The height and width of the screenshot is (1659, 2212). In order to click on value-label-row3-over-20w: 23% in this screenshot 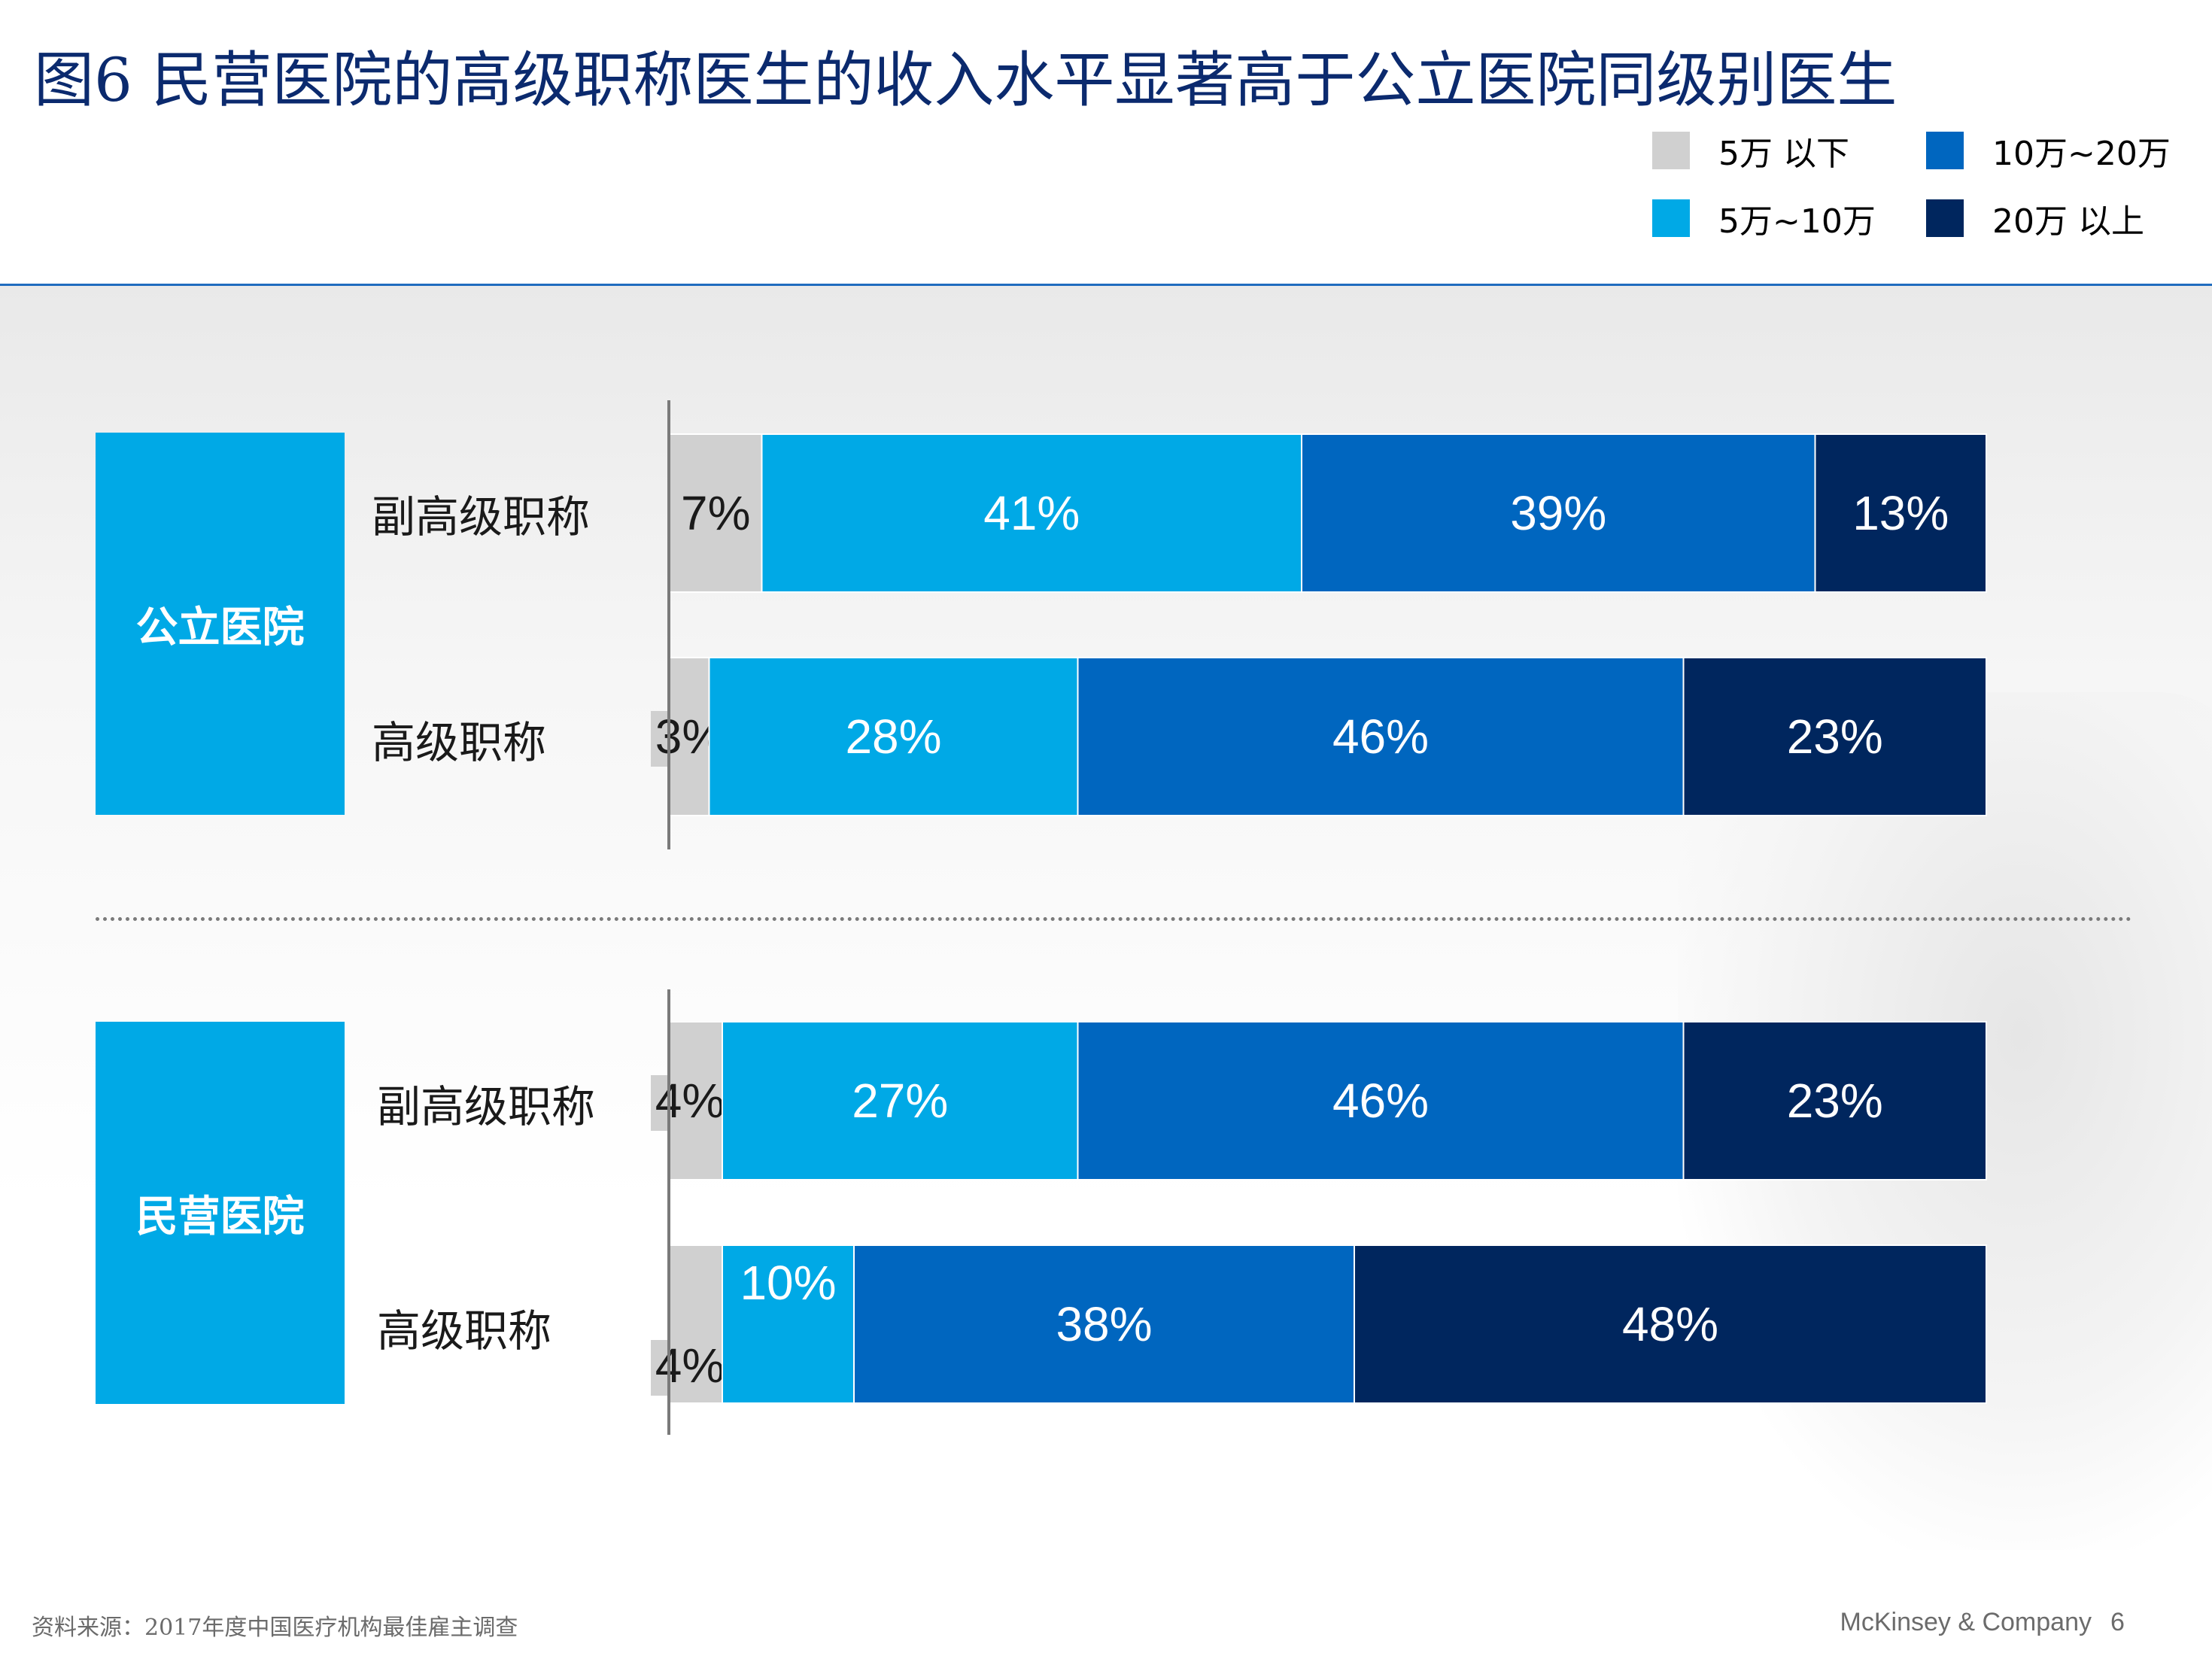, I will do `click(1835, 1101)`.